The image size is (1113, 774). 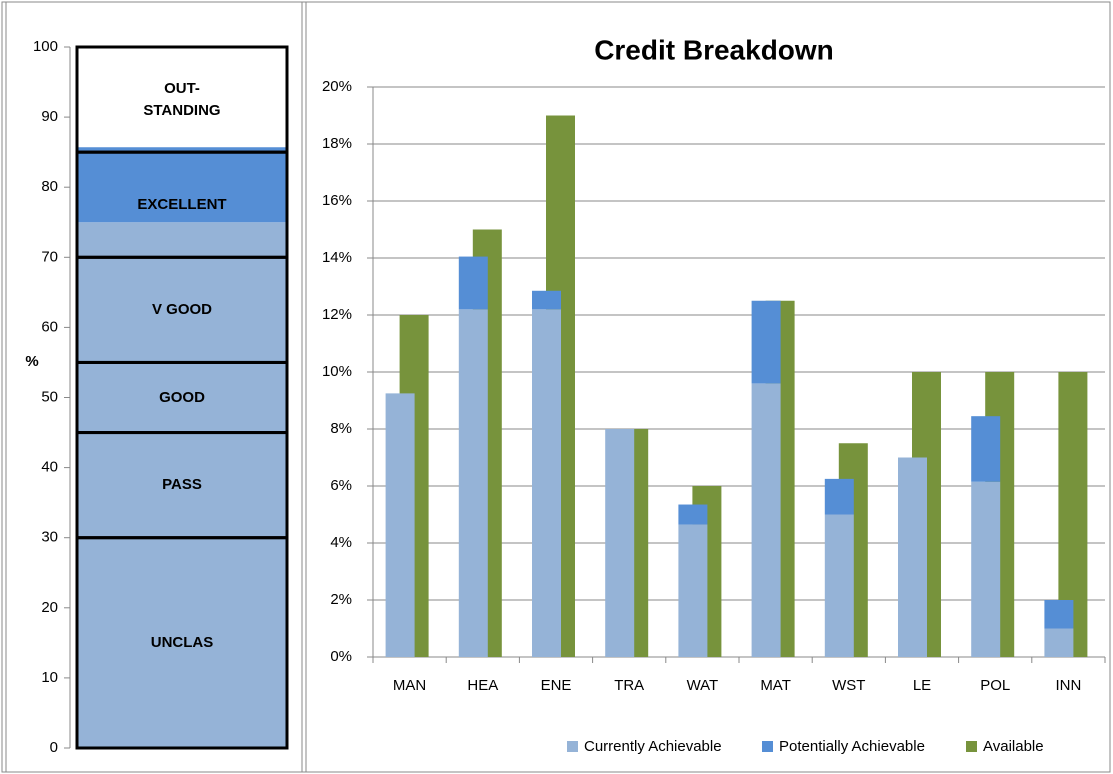 What do you see at coordinates (182, 642) in the screenshot?
I see `band-label: UNCLAS` at bounding box center [182, 642].